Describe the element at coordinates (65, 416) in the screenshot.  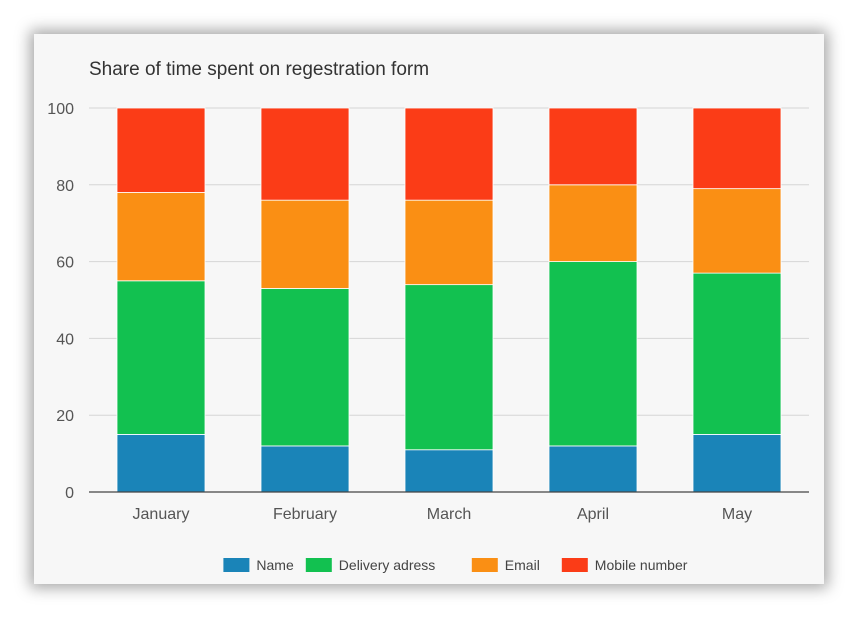
I see `y-tick-label: 20` at that location.